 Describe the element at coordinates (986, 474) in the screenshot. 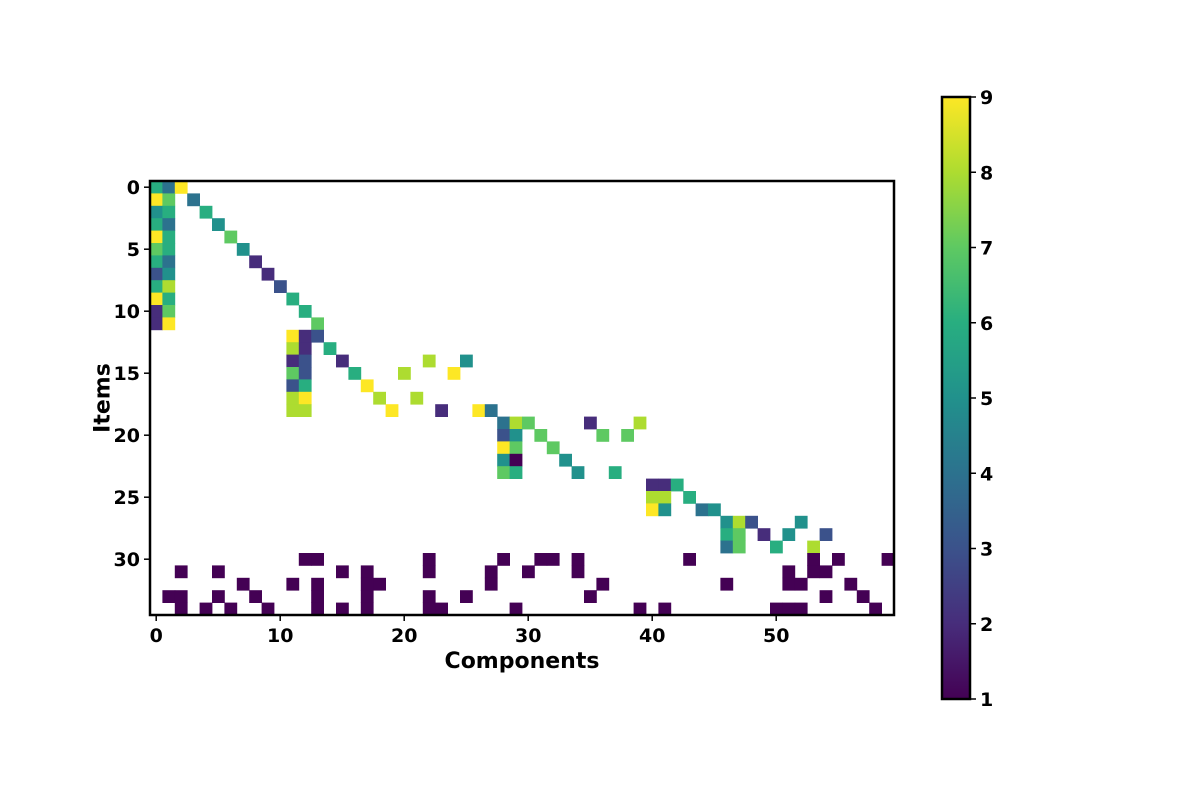

I see `colorbar-tick-label: 4` at that location.